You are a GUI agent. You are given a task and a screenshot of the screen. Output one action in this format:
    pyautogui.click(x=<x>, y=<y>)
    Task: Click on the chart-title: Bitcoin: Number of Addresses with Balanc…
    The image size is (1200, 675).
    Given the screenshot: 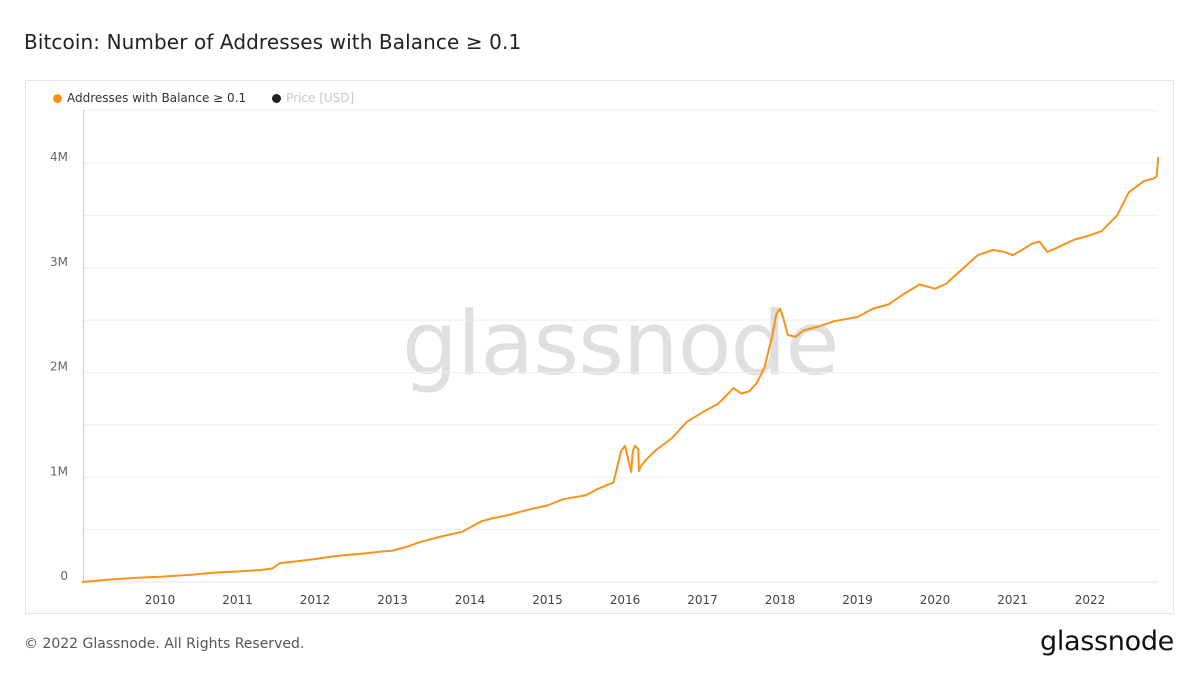 What is the action you would take?
    pyautogui.click(x=273, y=42)
    